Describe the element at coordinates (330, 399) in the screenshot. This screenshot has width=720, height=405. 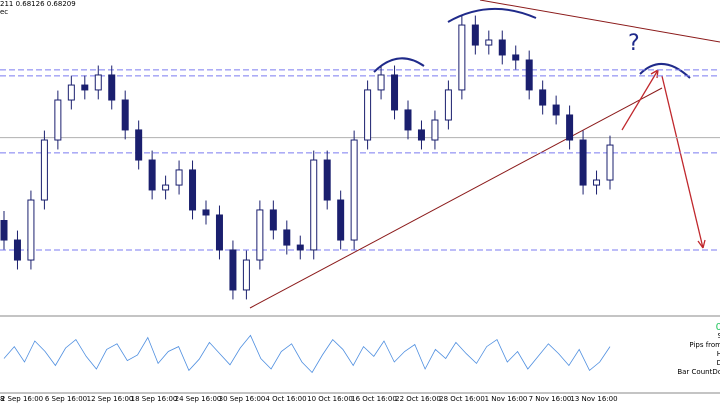
I see `x-tick-label: 10 Oct 16:00` at that location.